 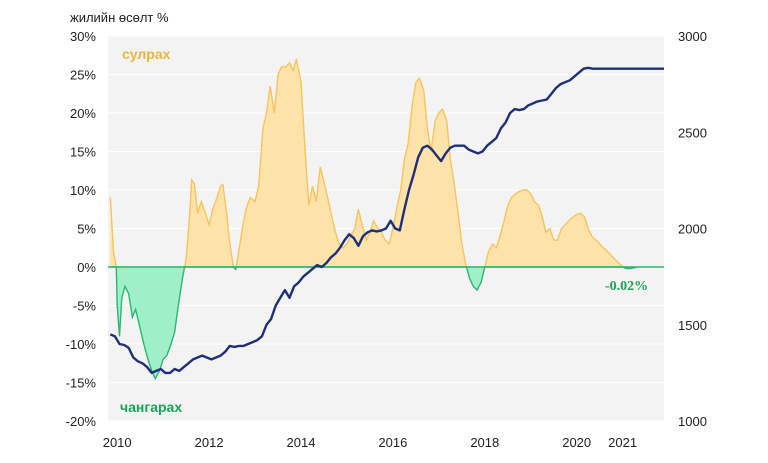 I want to click on x-tick-label: 2014, so click(x=301, y=442).